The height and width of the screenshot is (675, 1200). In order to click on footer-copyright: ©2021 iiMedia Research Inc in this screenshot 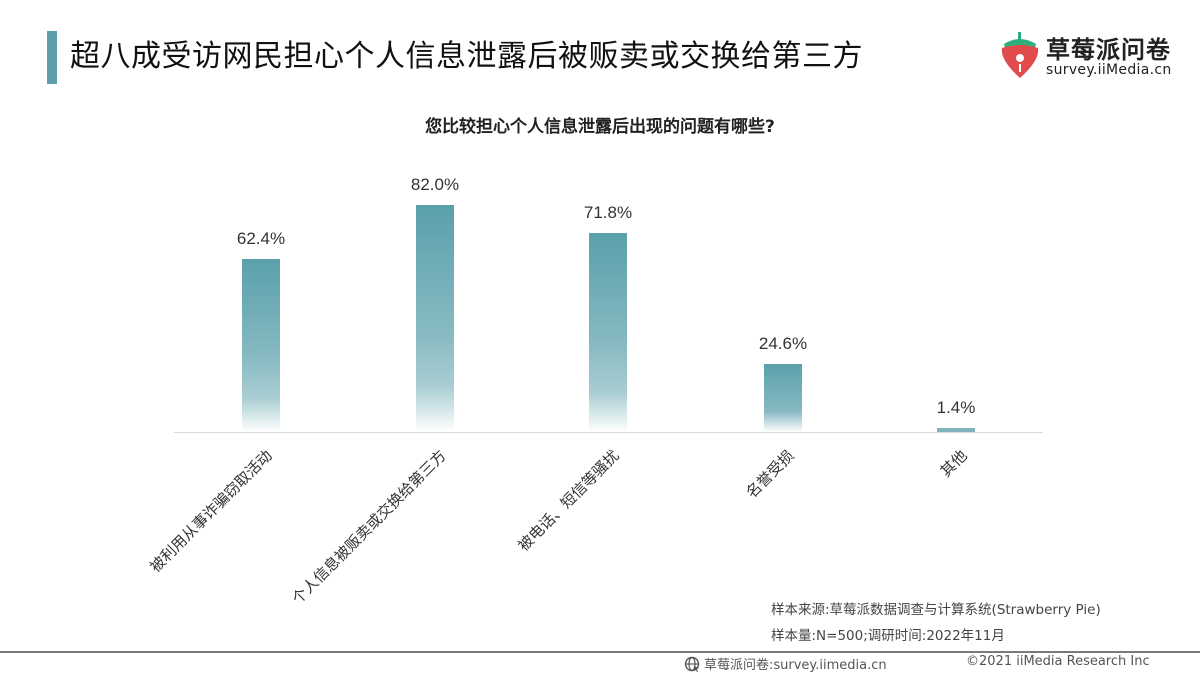, I will do `click(1058, 661)`.